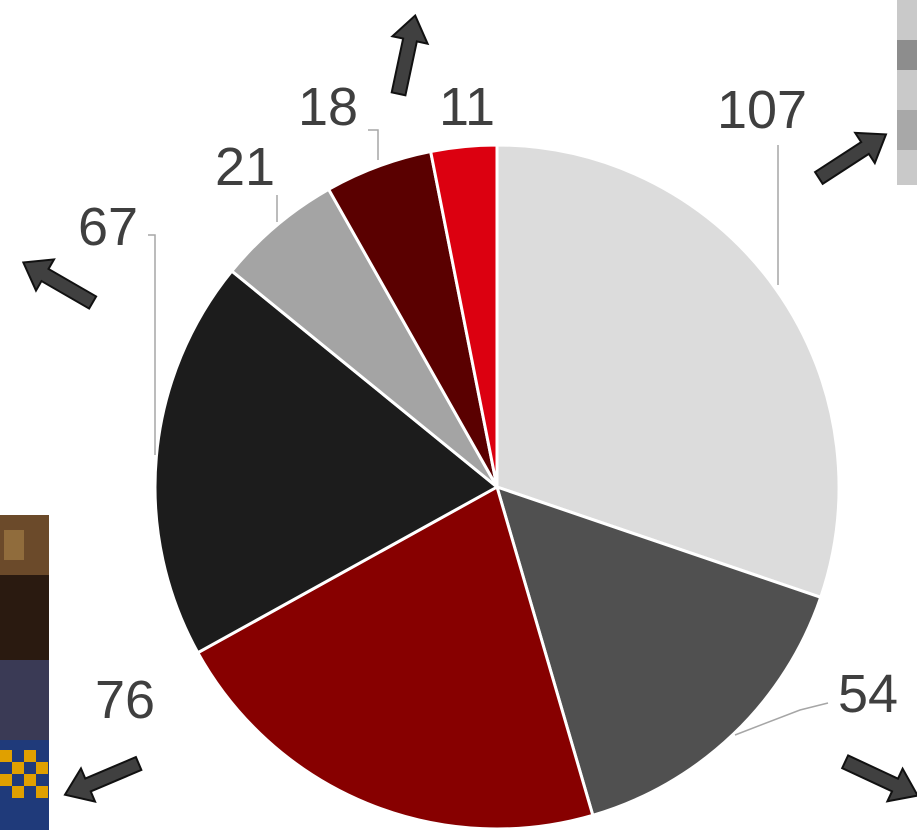 This screenshot has height=830, width=917. I want to click on data-label-11: 11, so click(467, 107).